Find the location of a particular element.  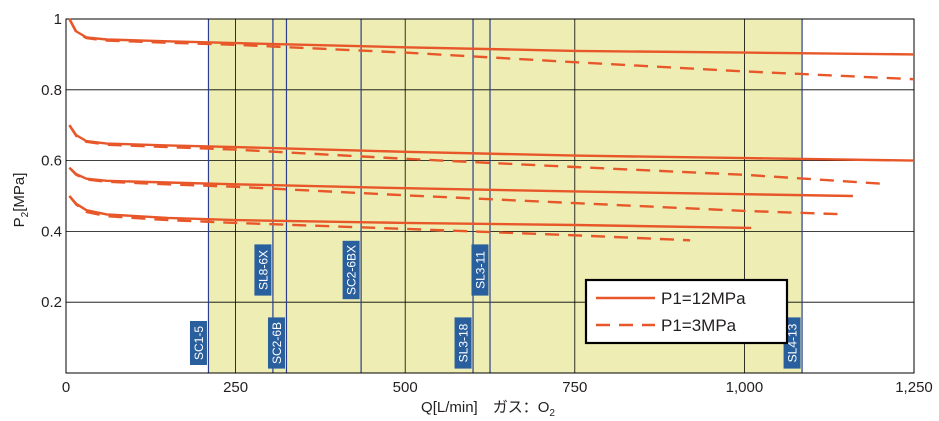

regulator-label-text: SL3-11 is located at coordinates (481, 270).